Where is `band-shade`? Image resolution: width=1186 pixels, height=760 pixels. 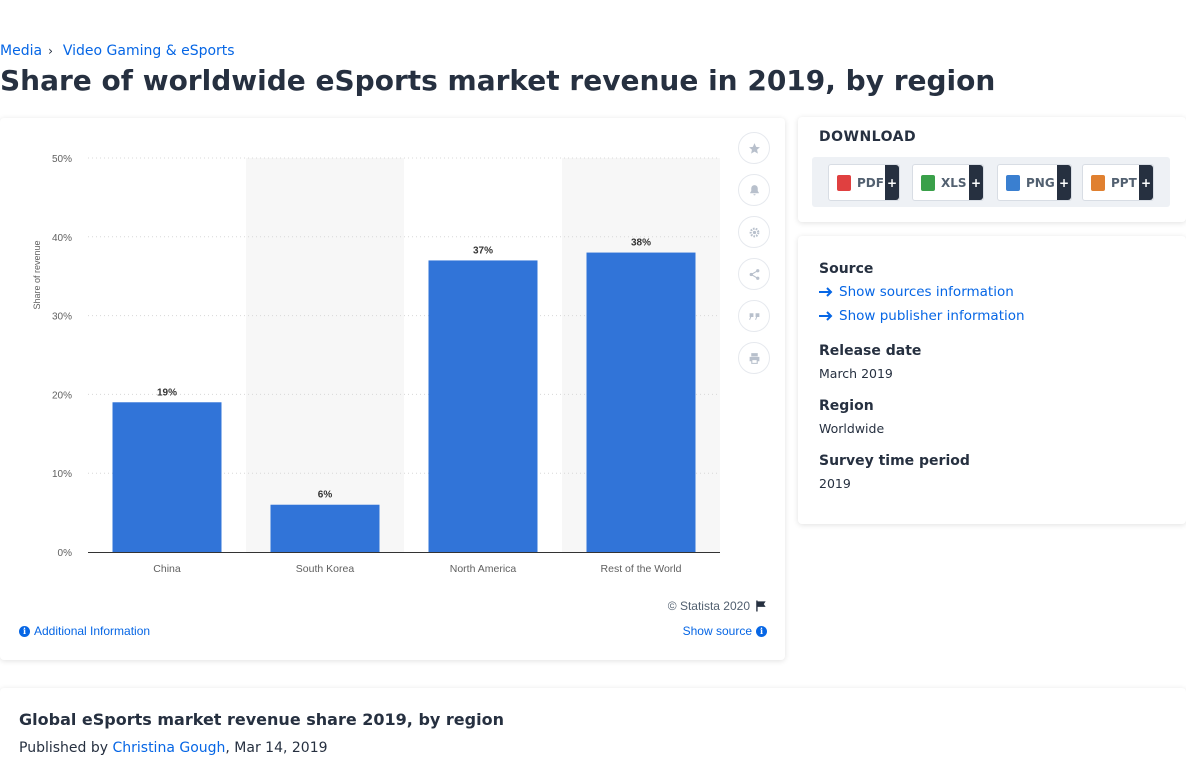 band-shade is located at coordinates (325, 355).